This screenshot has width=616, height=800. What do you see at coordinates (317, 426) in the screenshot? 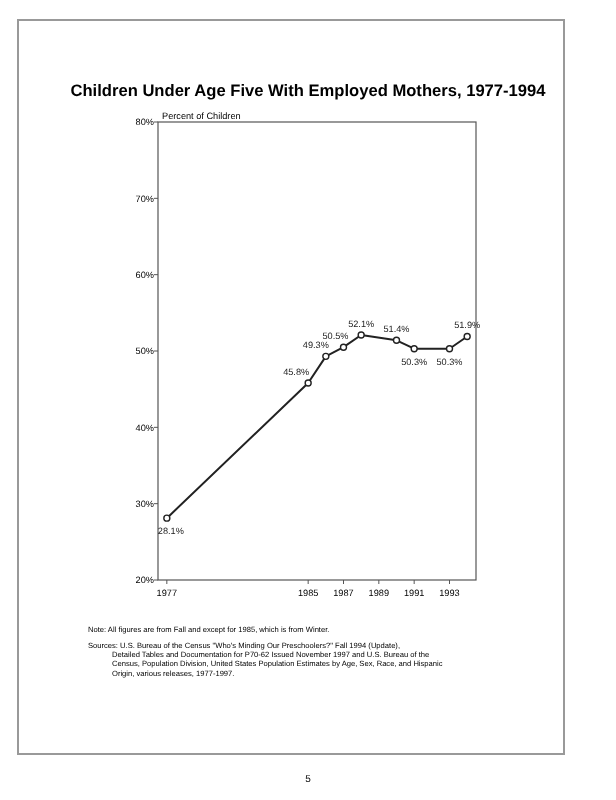
I see `line-series` at bounding box center [317, 426].